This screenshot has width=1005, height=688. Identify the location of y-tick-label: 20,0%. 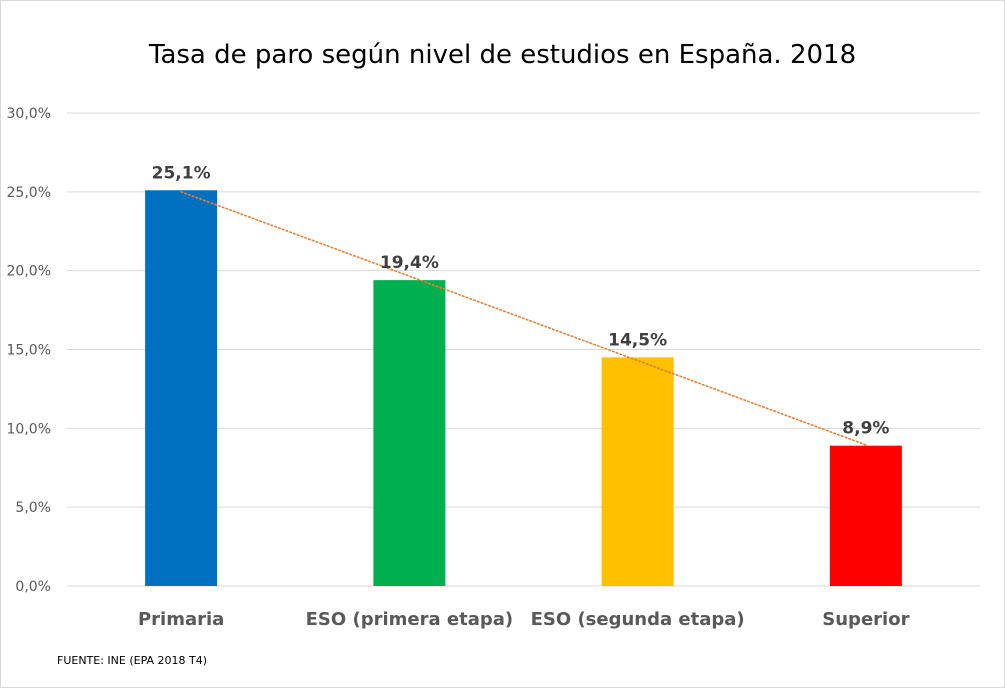
(29, 272).